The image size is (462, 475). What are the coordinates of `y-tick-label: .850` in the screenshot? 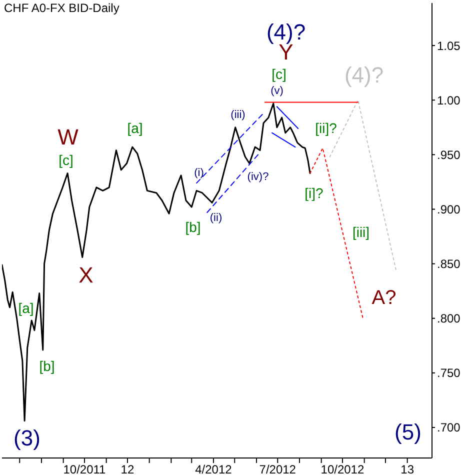 It's located at (449, 264).